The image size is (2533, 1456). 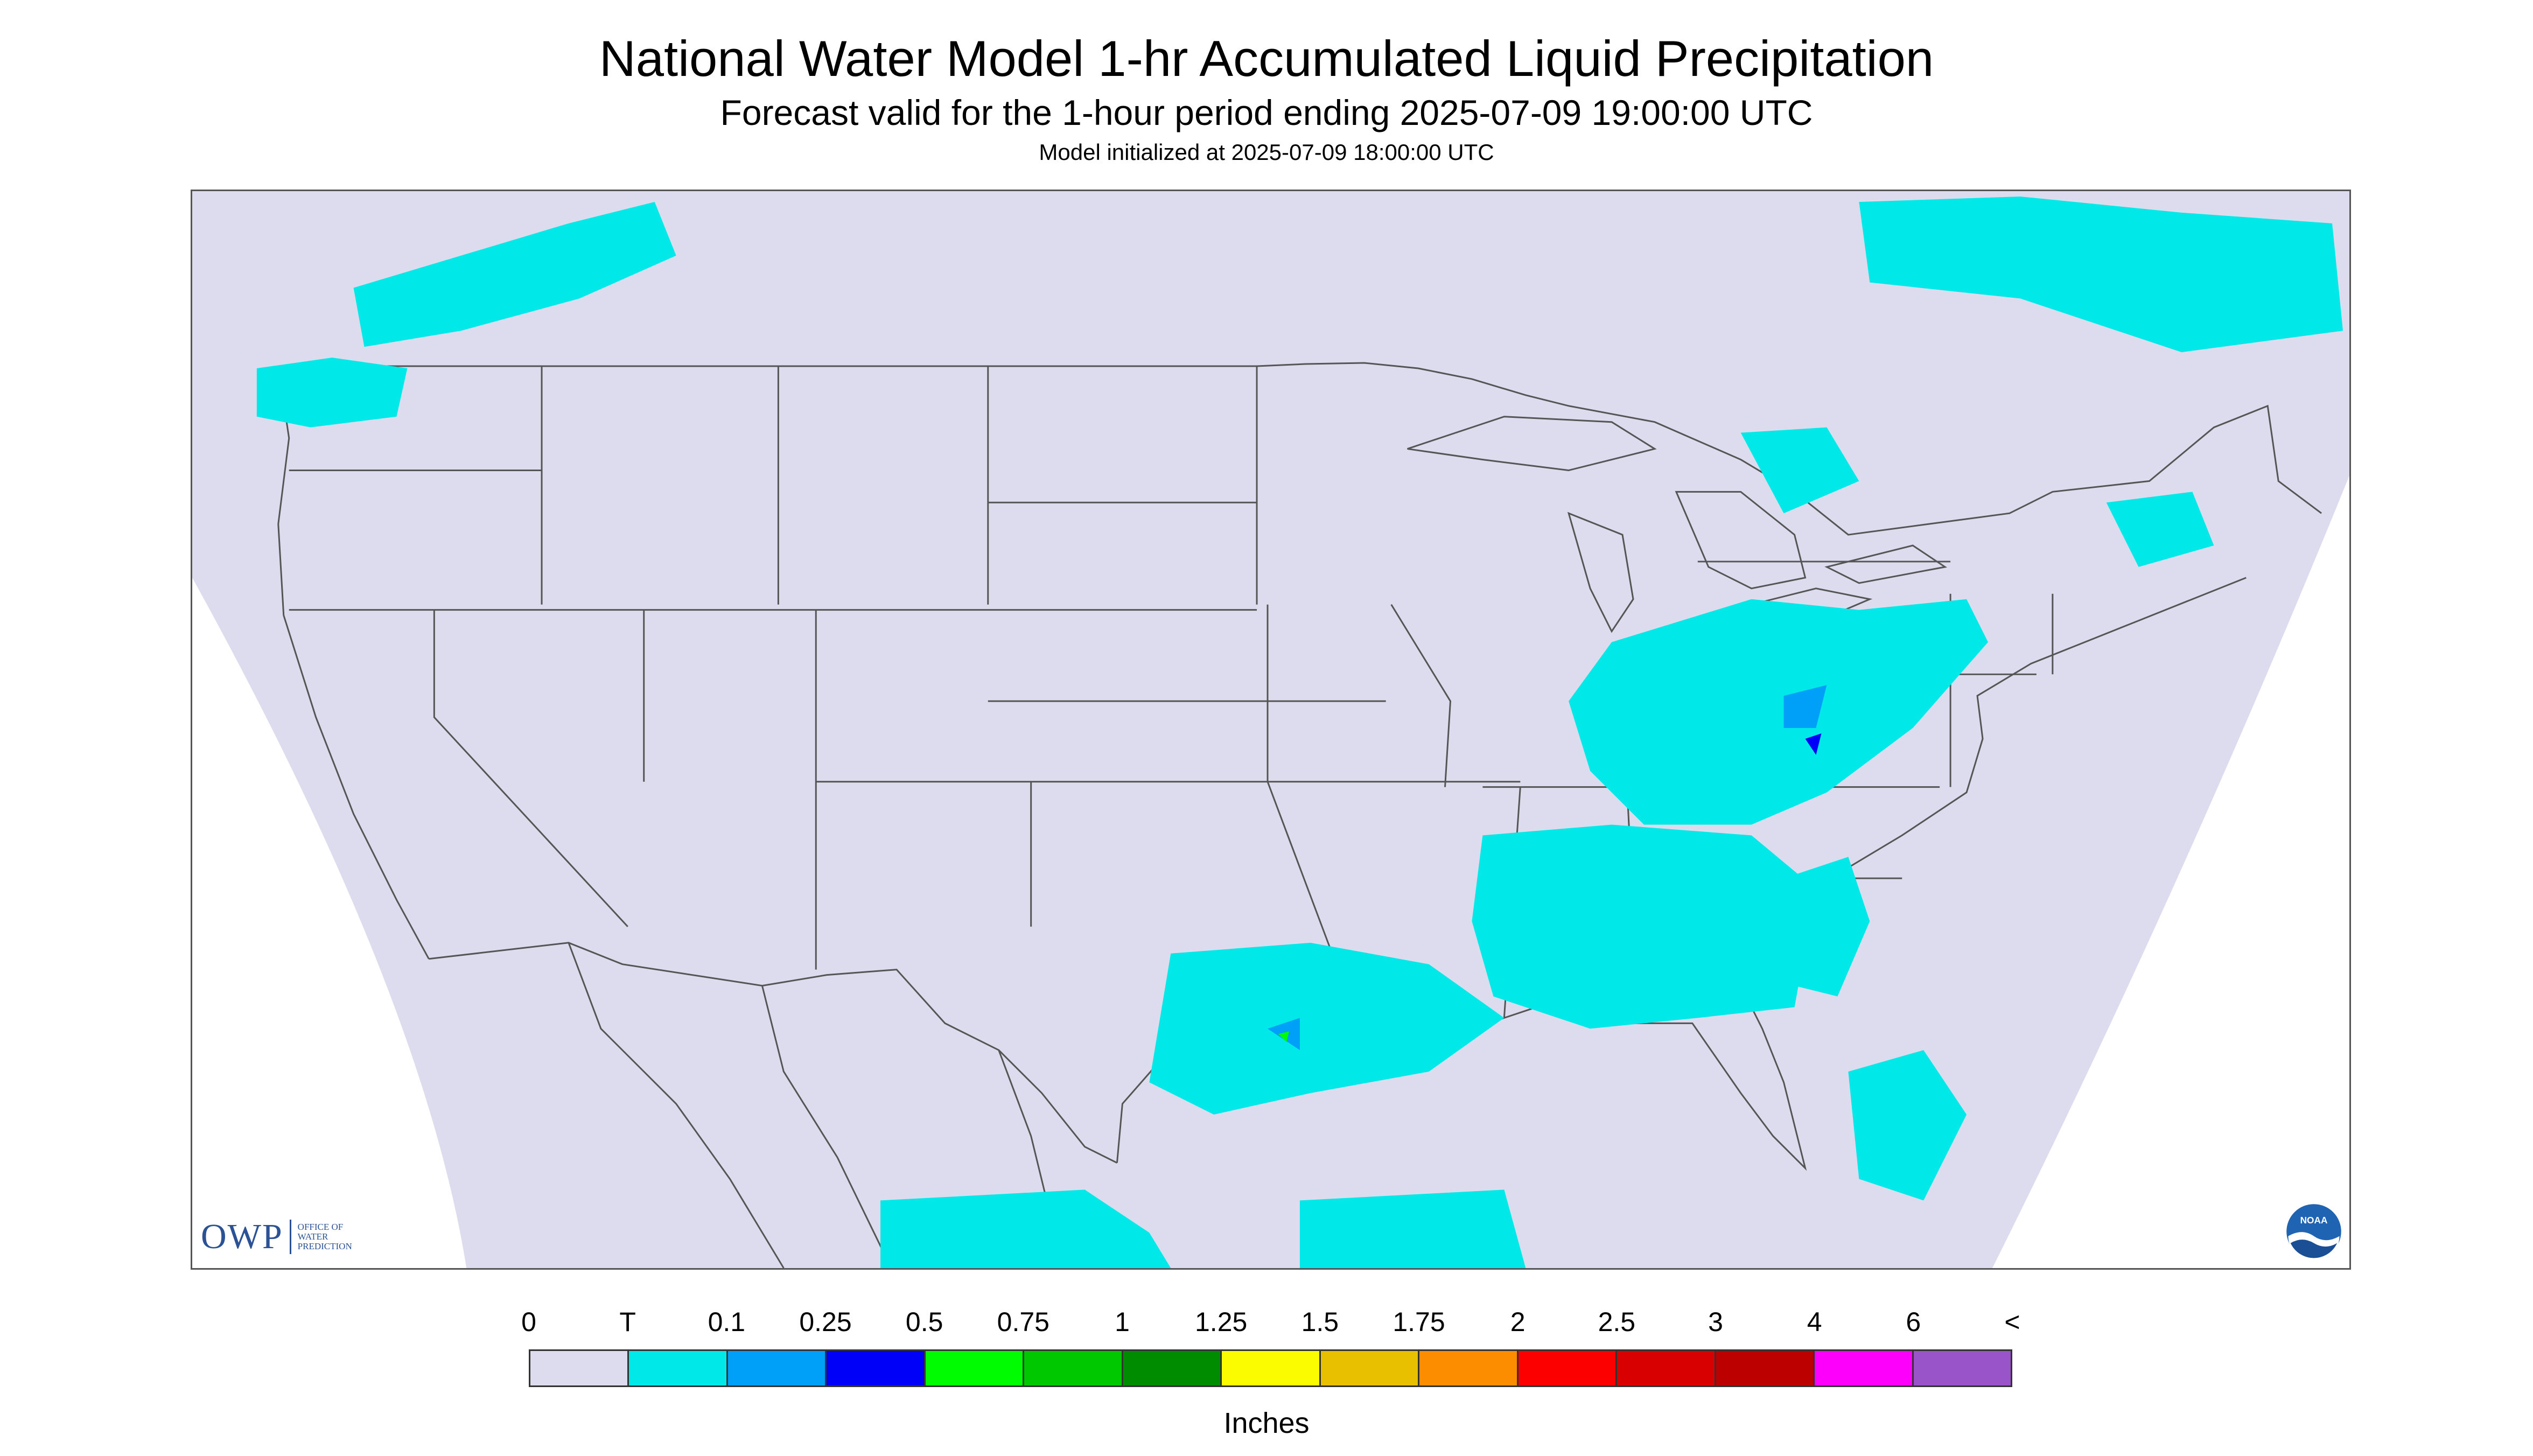 I want to click on legend-label: 0, so click(x=529, y=1322).